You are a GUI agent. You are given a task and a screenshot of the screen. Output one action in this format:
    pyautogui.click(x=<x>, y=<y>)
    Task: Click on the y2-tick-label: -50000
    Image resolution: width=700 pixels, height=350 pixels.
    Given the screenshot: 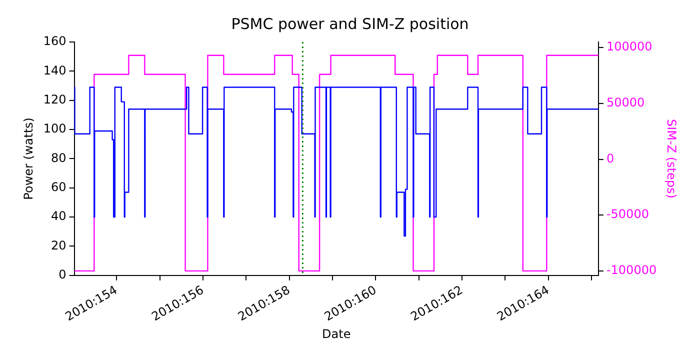 What is the action you would take?
    pyautogui.click(x=627, y=214)
    